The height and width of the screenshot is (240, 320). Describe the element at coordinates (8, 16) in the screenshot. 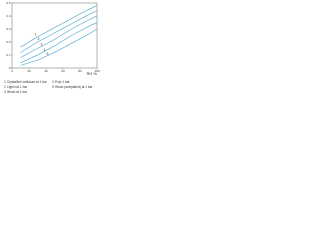

I see `y-tick-label: 0.4` at that location.